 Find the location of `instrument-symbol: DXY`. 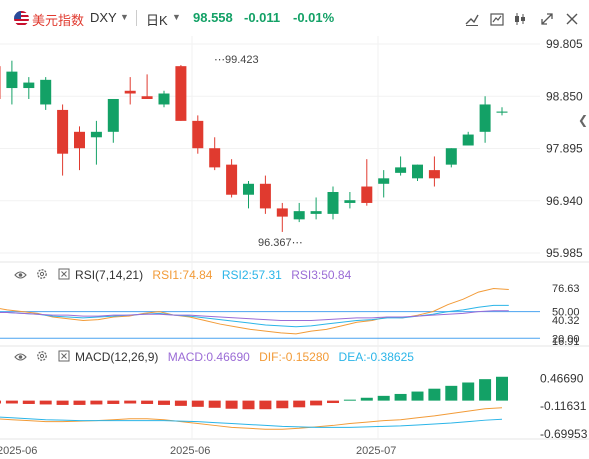

instrument-symbol: DXY is located at coordinates (103, 17).